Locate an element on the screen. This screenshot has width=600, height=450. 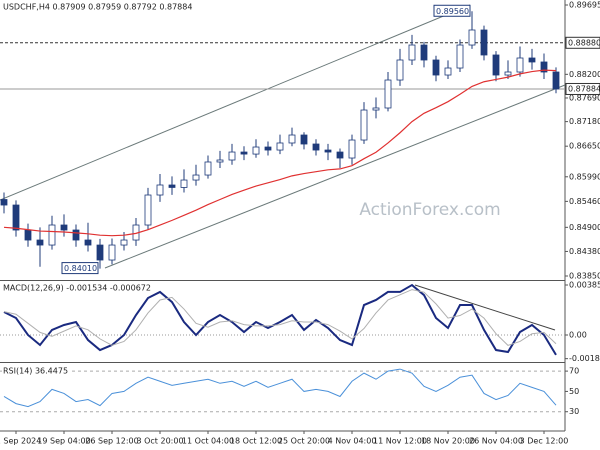
x-tick-label: 11 Nov 12:00 is located at coordinates (400, 441).